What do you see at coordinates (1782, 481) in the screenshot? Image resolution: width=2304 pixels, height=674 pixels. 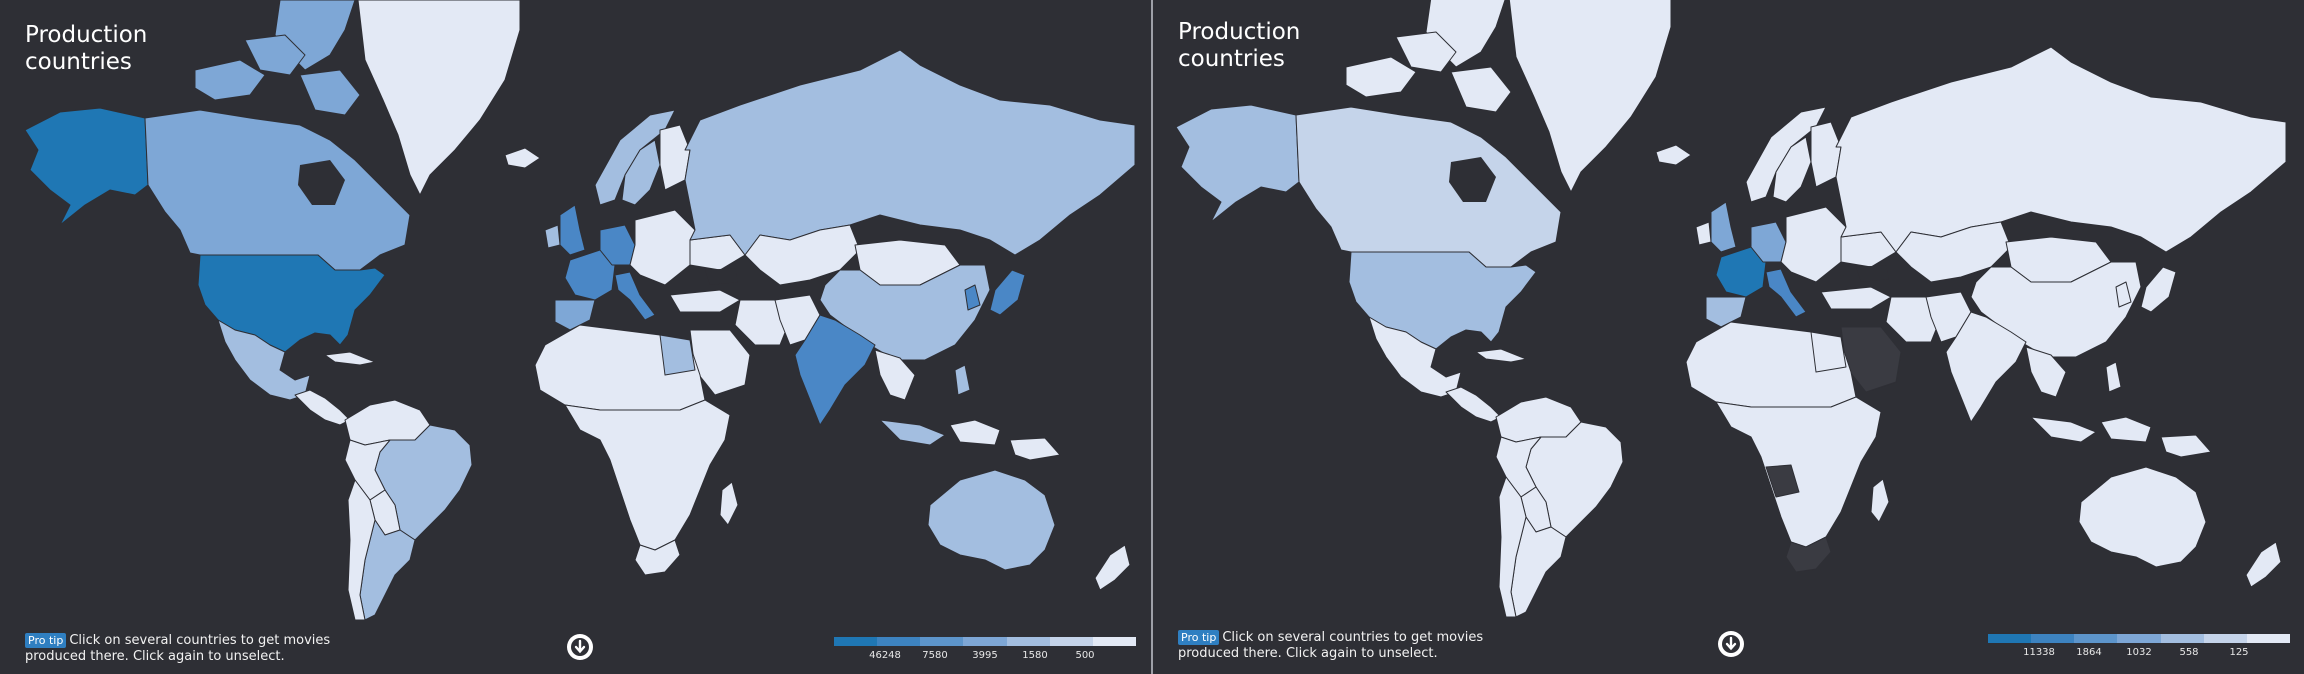 I see `country-angola` at bounding box center [1782, 481].